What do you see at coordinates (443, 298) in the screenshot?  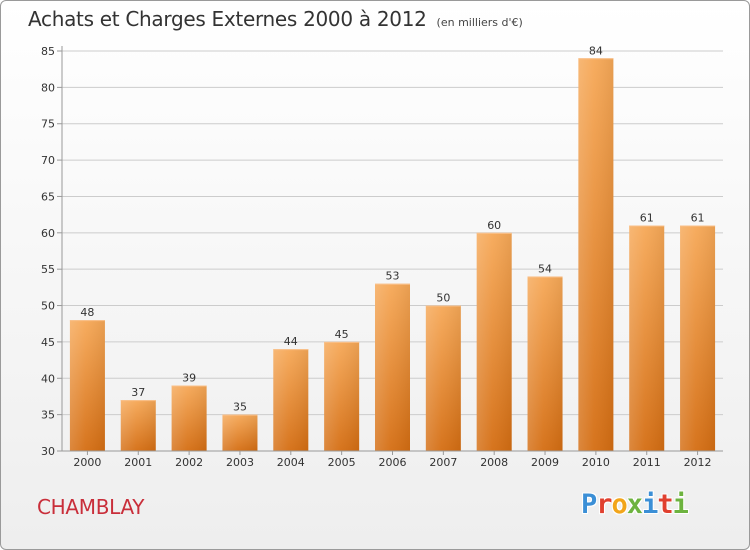 I see `data-label: 50` at bounding box center [443, 298].